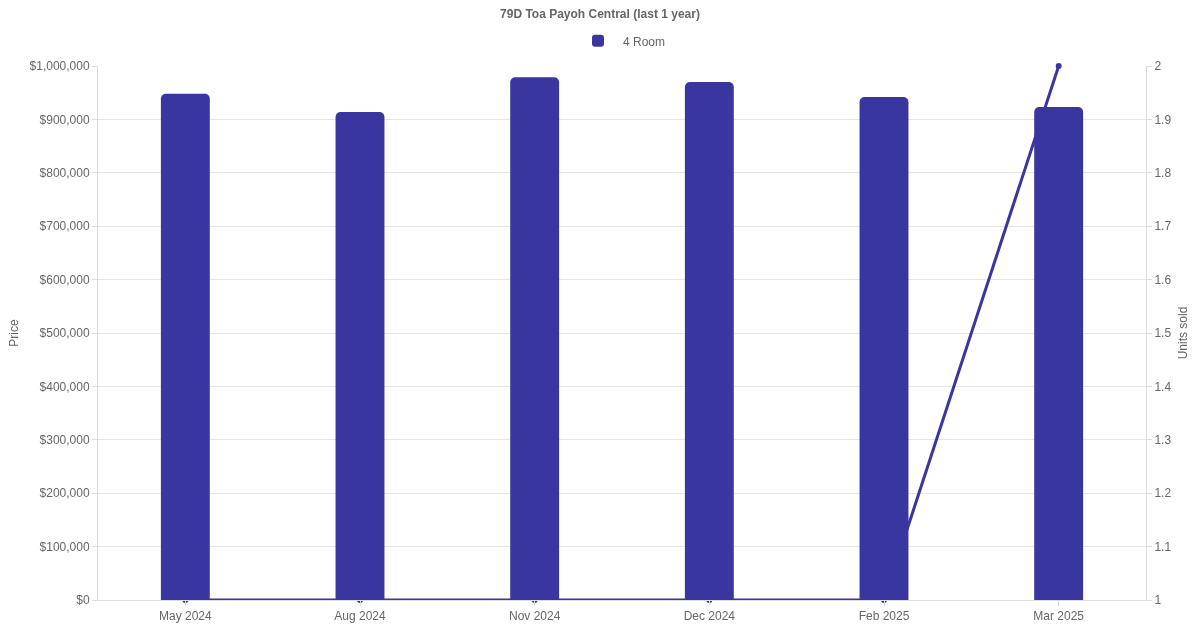  I want to click on chart-title: 79D Toa Payoh Central (last 1 year), so click(600, 13).